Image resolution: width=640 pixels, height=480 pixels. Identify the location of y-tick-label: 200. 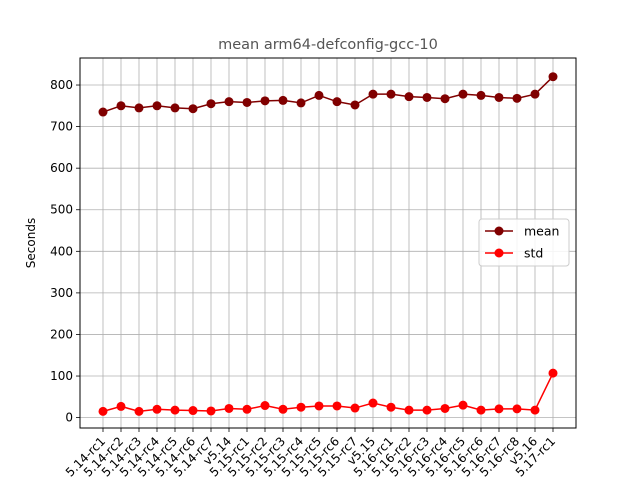
(61, 334).